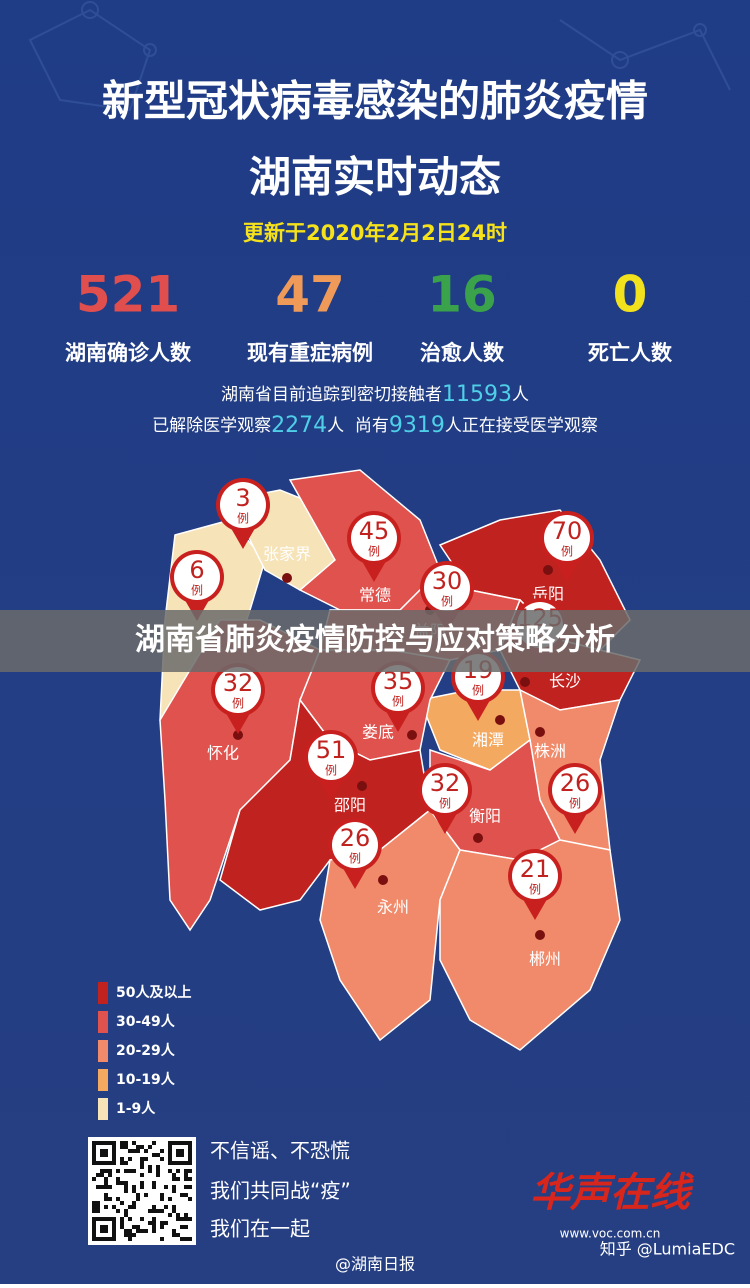 The height and width of the screenshot is (1288, 750). What do you see at coordinates (535, 869) in the screenshot?
I see `case-count: 21` at bounding box center [535, 869].